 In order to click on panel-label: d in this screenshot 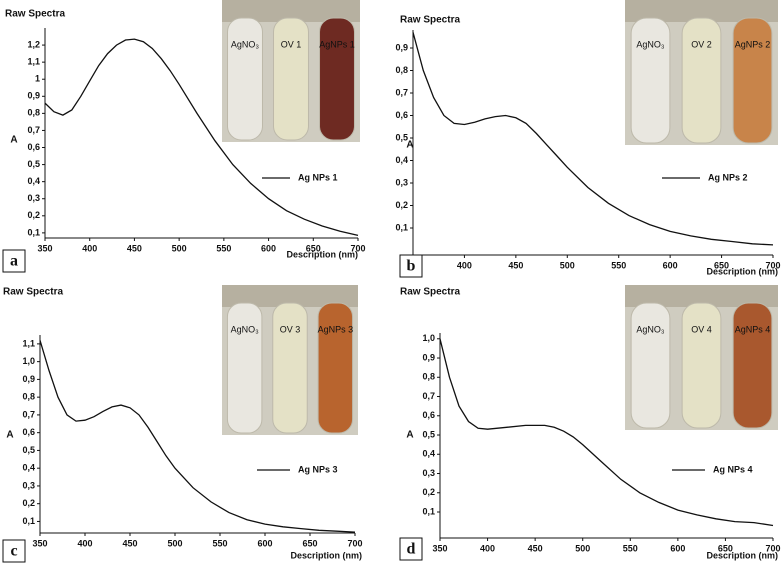, I will do `click(411, 549)`.